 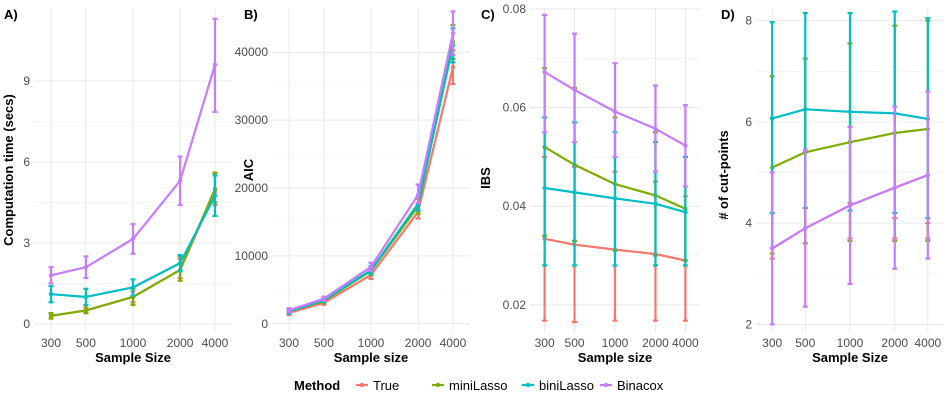 I want to click on legend-item-Binacox: Binacox, so click(x=632, y=385).